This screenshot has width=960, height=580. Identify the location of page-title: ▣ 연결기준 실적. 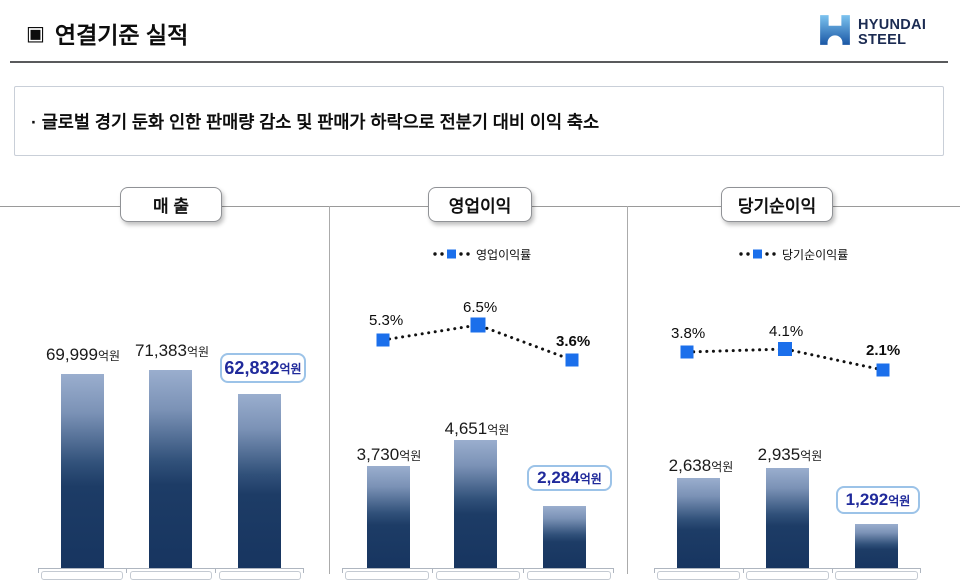
(107, 33).